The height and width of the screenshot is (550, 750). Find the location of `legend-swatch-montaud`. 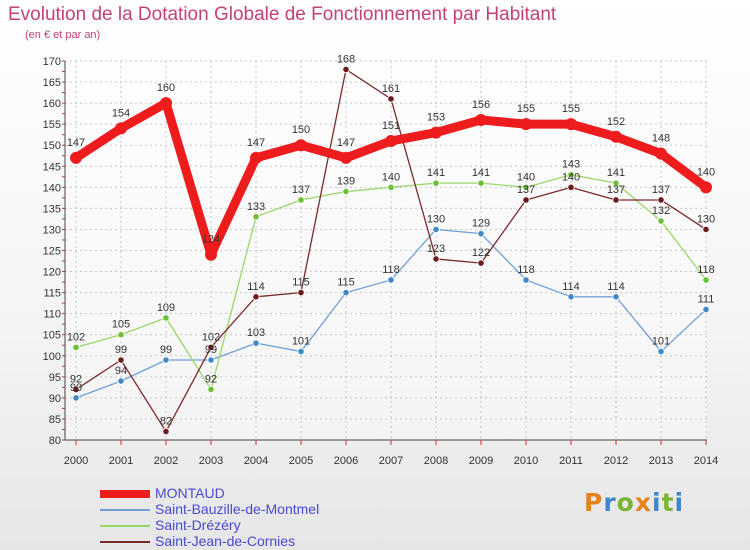

legend-swatch-montaud is located at coordinates (125, 494).